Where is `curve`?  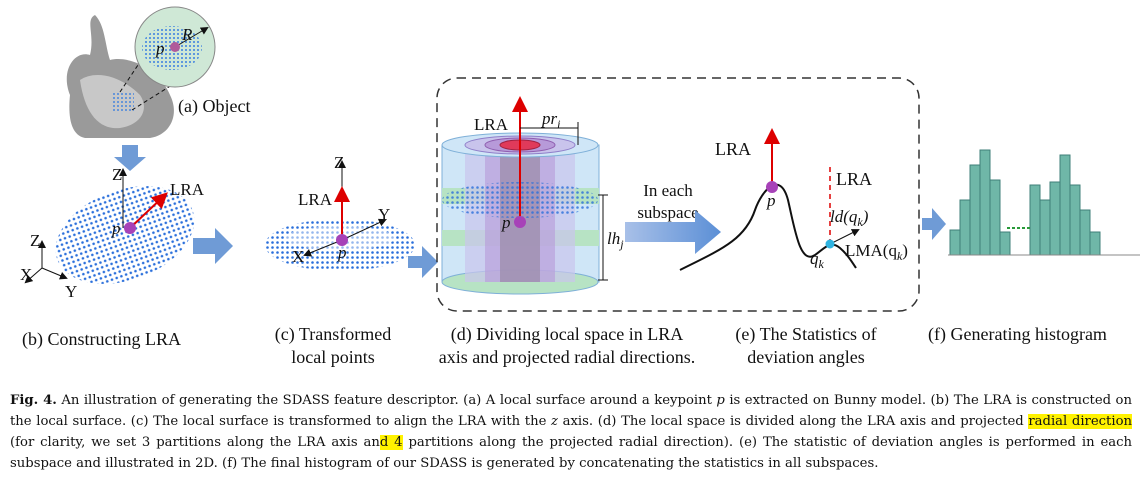
curve is located at coordinates (768, 227).